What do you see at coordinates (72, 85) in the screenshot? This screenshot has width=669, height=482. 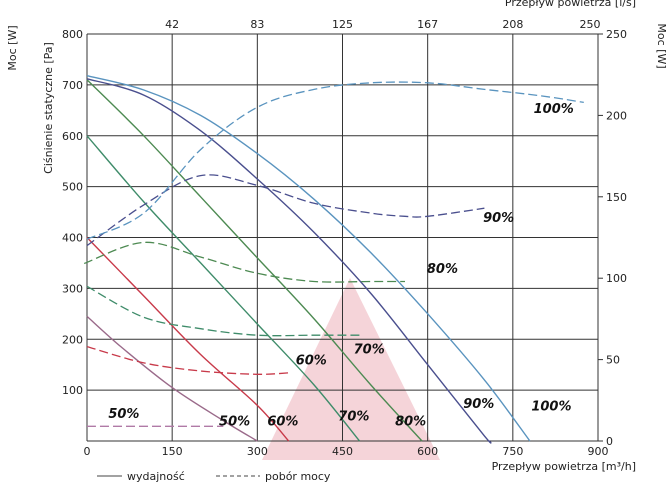 I see `y-tick-label: 700` at bounding box center [72, 85].